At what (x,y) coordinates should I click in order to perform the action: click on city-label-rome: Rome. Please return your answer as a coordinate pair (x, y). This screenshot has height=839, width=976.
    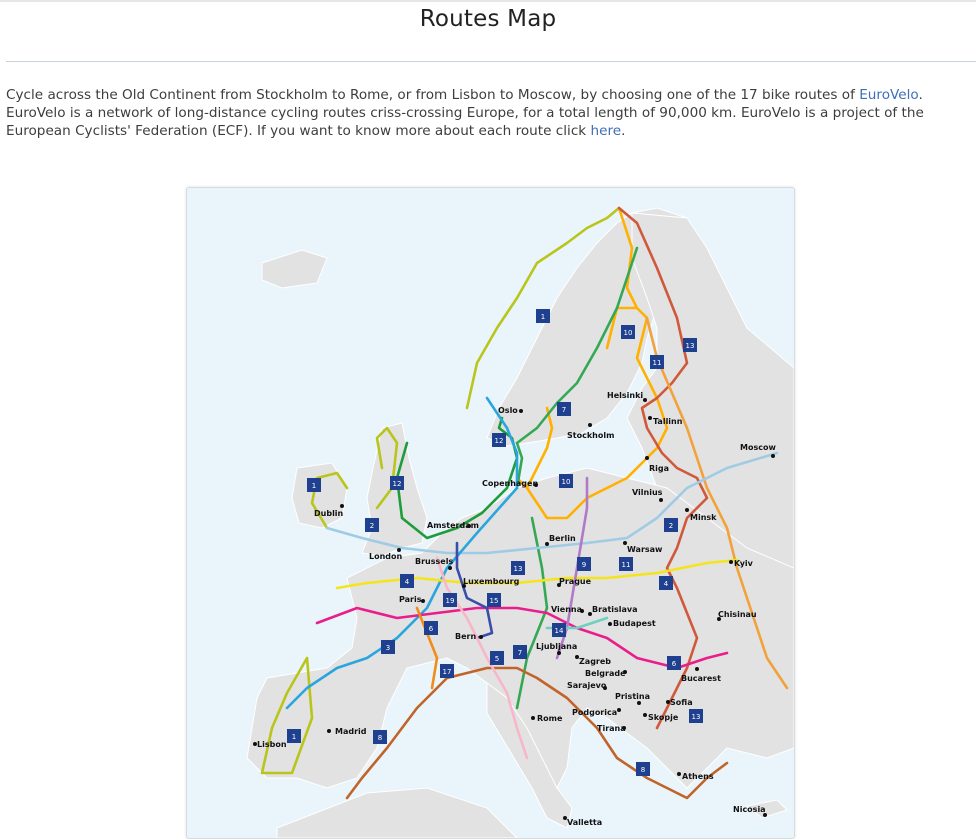
    Looking at the image, I should click on (550, 718).